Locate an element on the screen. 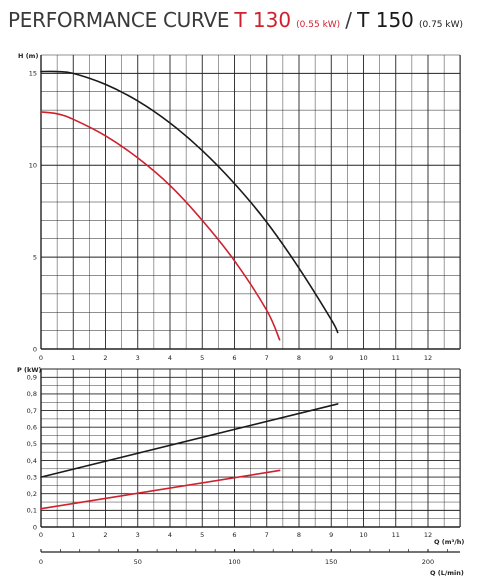 This screenshot has height=584, width=481. title-power-t130: (0.55 kW) is located at coordinates (318, 25).